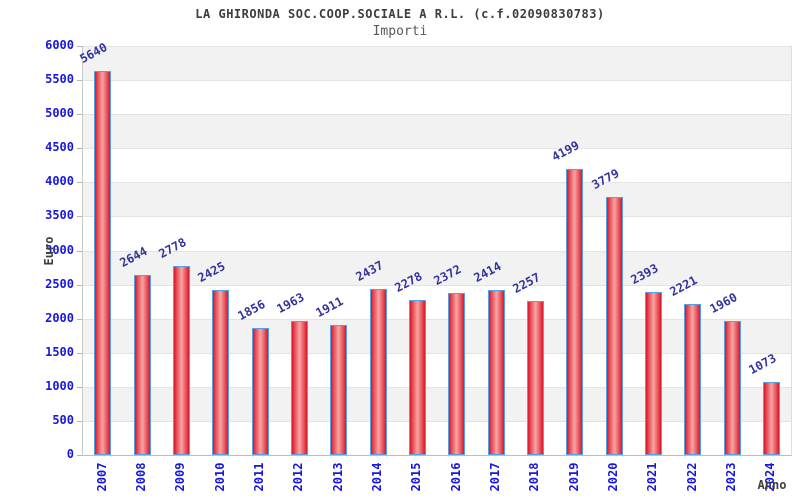 The height and width of the screenshot is (500, 800). Describe the element at coordinates (575, 312) in the screenshot. I see `bar-2019` at that location.